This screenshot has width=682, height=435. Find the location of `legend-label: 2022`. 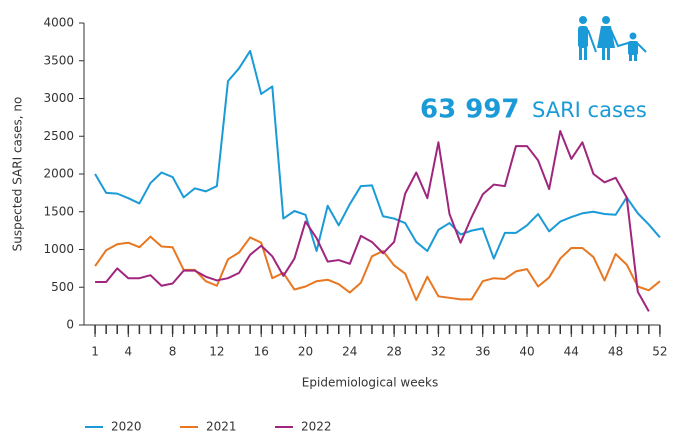

legend-label: 2022 is located at coordinates (316, 427).